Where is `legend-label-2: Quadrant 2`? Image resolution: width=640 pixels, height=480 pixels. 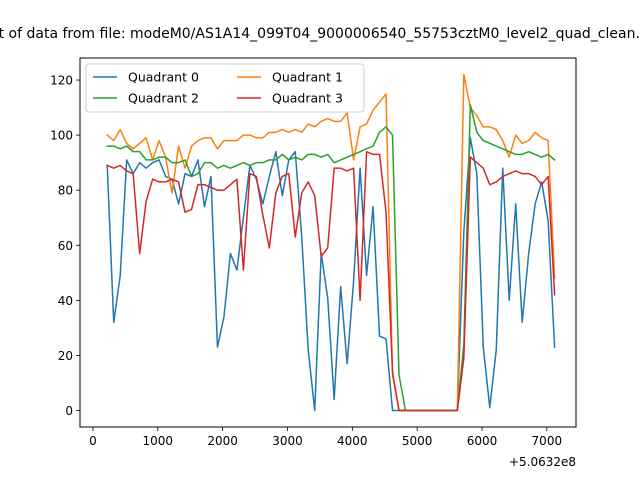 legend-label-2: Quadrant 2 is located at coordinates (163, 98).